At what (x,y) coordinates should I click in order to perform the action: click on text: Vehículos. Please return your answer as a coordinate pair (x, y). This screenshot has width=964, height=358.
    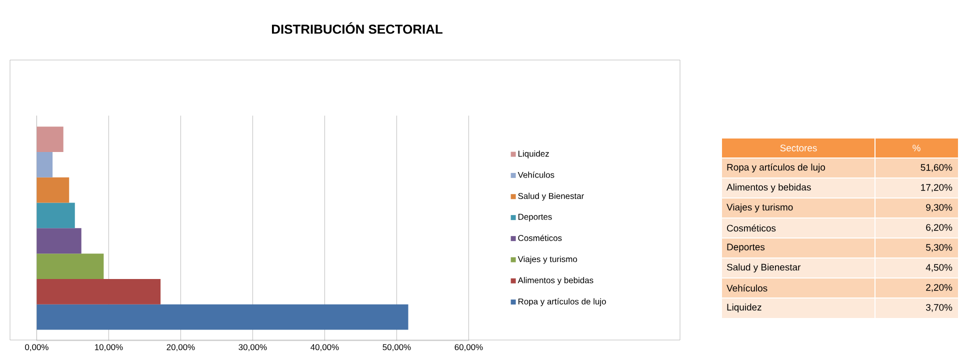
    Looking at the image, I should click on (747, 288).